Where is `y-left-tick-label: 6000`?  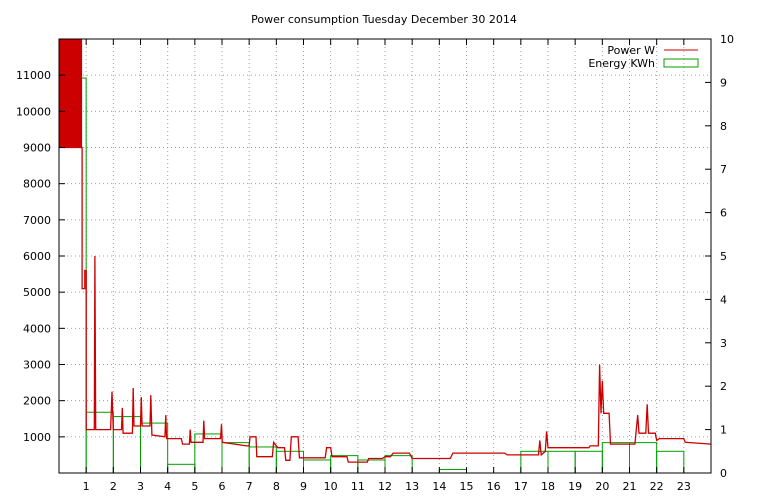 y-left-tick-label: 6000 is located at coordinates (37, 256).